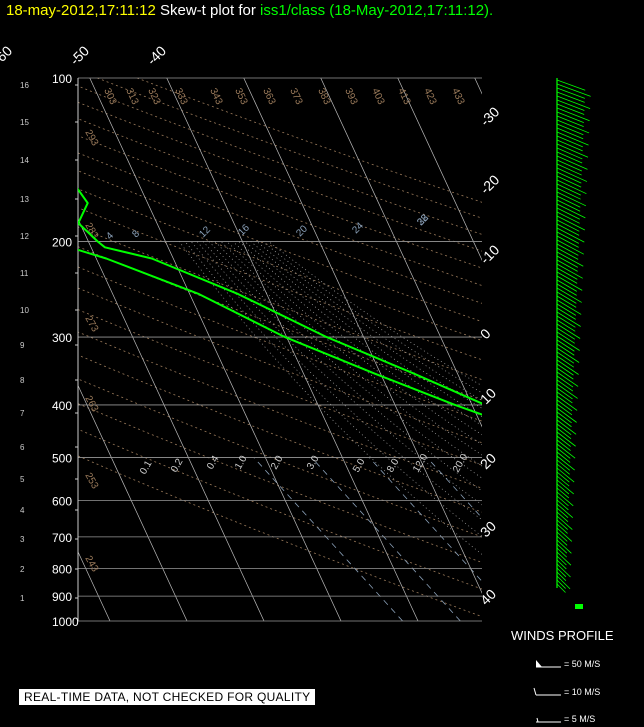  Describe the element at coordinates (393, 466) in the screenshot. I see `mixing-ratio-label: 8.0` at that location.